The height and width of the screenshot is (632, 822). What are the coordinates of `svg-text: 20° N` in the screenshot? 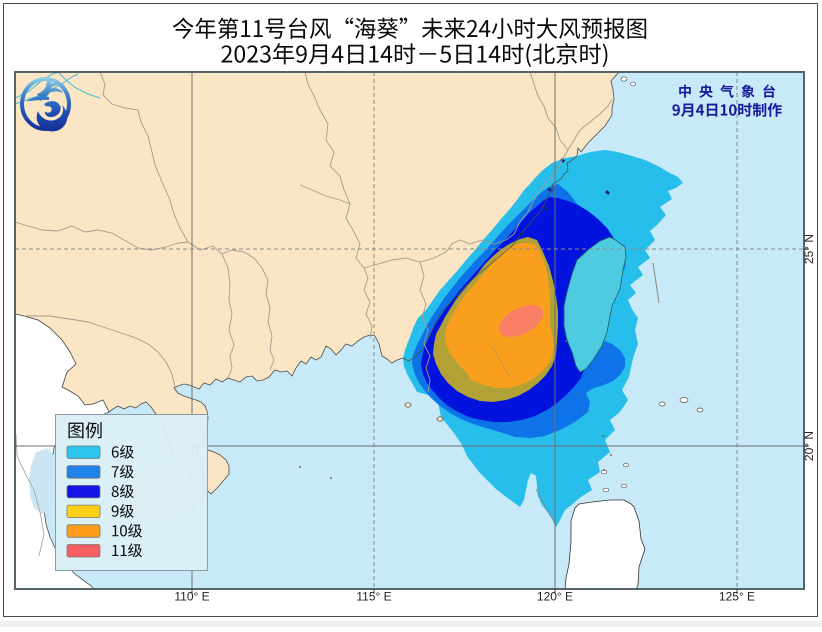 It's located at (809, 446).